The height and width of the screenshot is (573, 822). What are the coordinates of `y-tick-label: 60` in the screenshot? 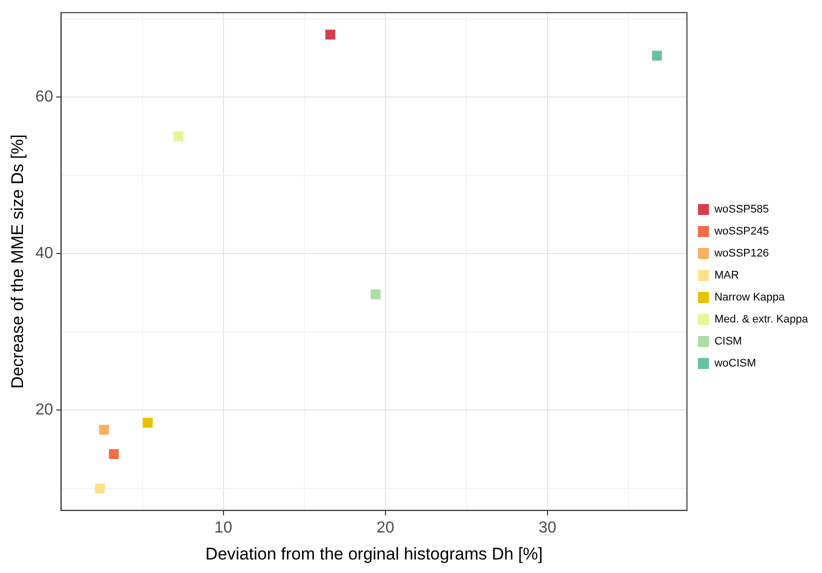 It's located at (44, 97).